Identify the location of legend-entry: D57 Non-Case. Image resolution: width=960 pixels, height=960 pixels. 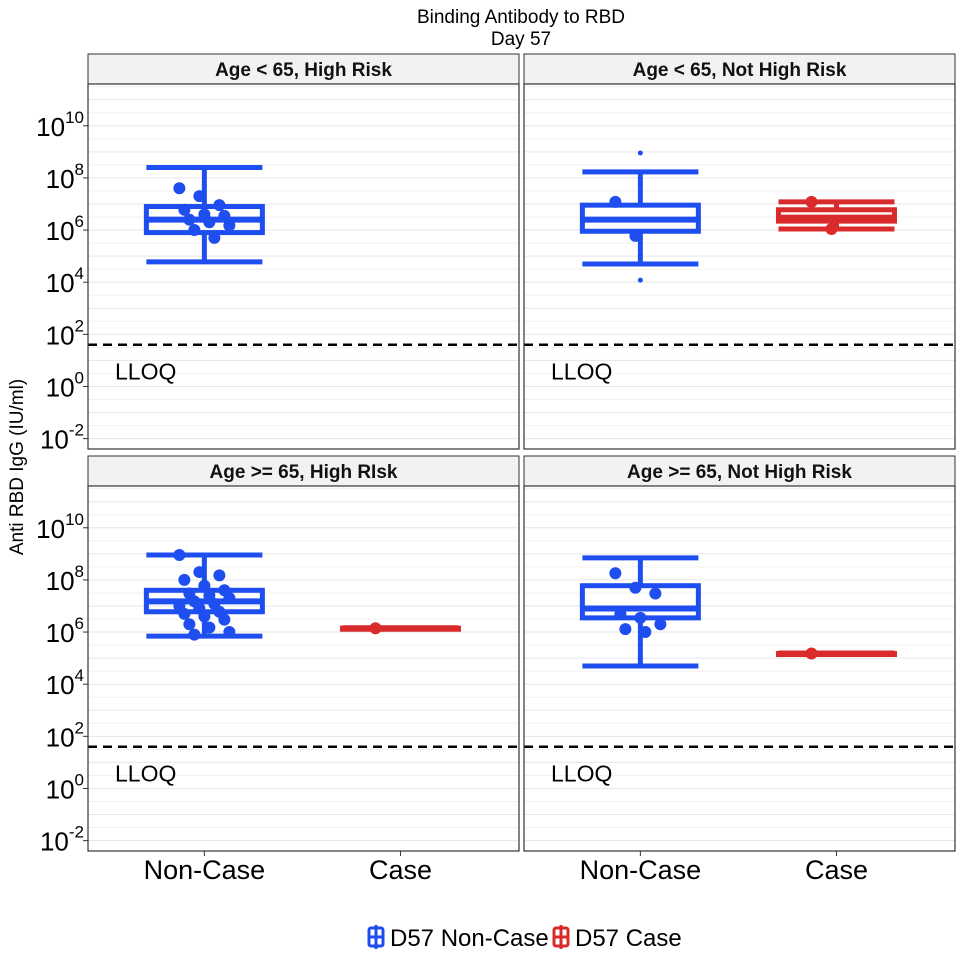
(458, 938).